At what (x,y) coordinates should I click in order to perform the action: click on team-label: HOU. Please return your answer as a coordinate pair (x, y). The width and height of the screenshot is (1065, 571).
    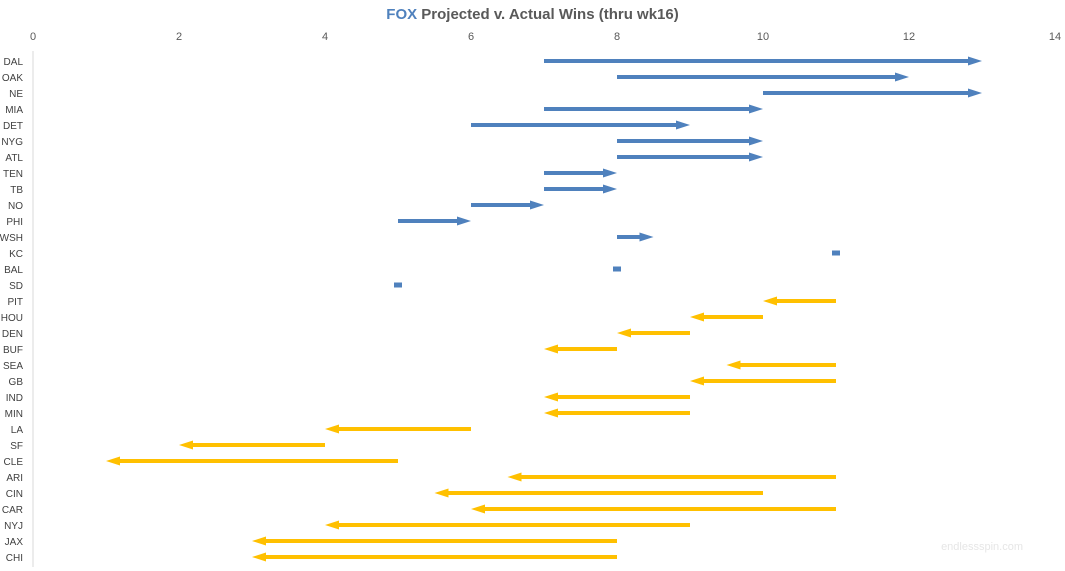
    Looking at the image, I should click on (12, 318).